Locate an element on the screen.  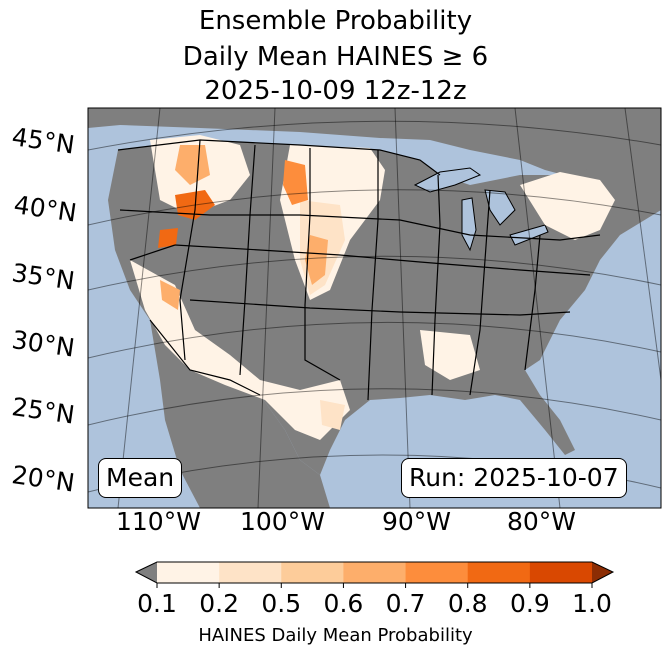
colorbar-under-triangle is located at coordinates (146, 572).